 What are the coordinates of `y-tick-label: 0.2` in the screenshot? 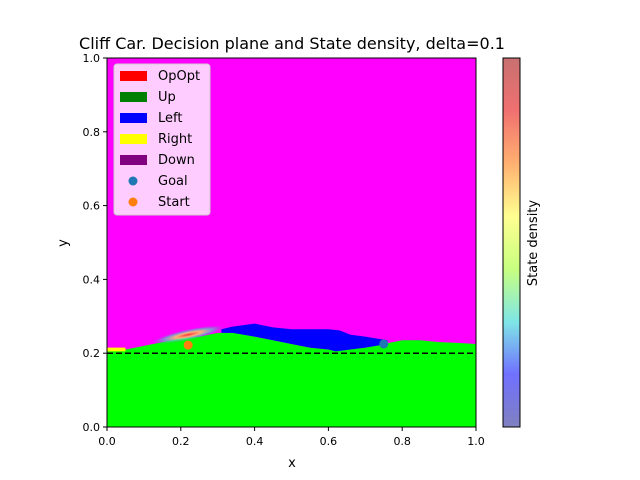 It's located at (92, 353).